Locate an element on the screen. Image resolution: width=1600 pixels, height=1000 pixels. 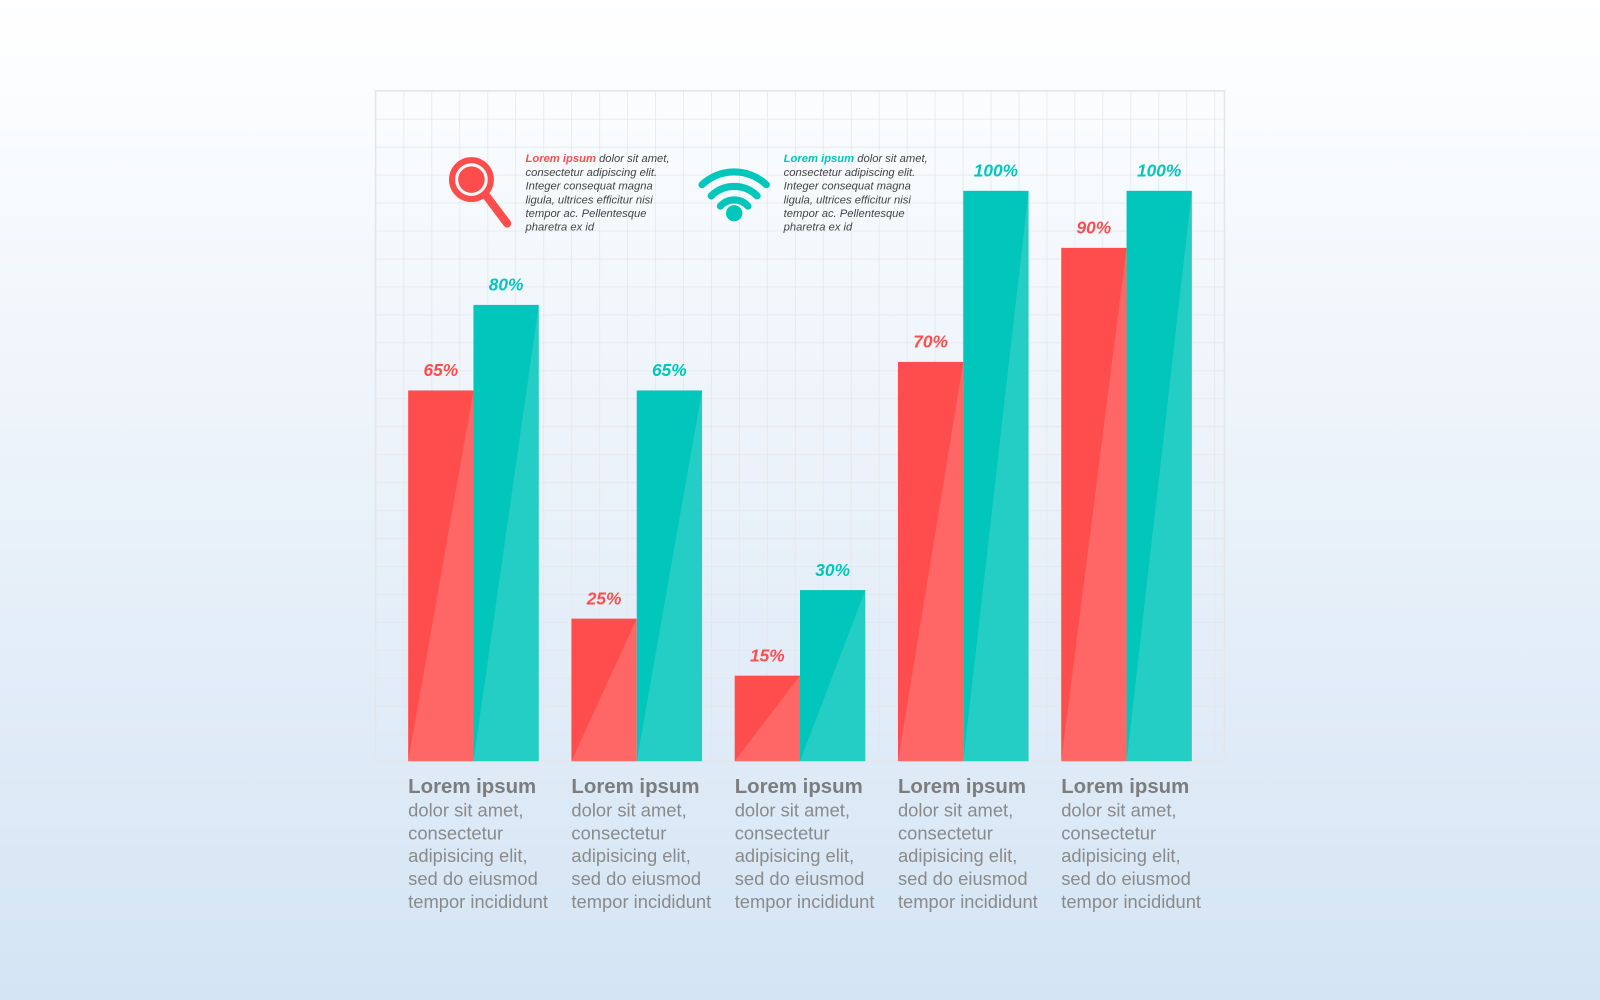
value-label: 80% is located at coordinates (506, 285).